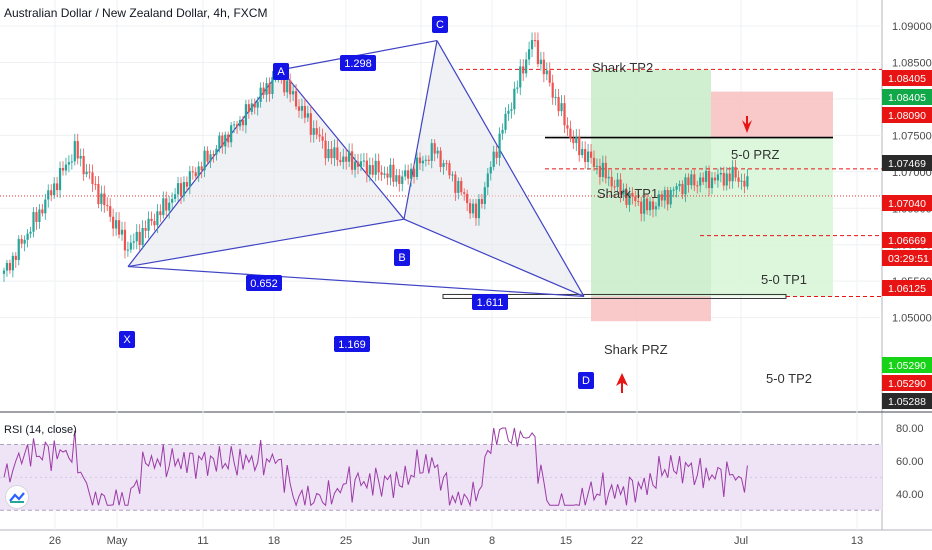  What do you see at coordinates (747, 124) in the screenshot?
I see `short-arrow-icon` at bounding box center [747, 124].